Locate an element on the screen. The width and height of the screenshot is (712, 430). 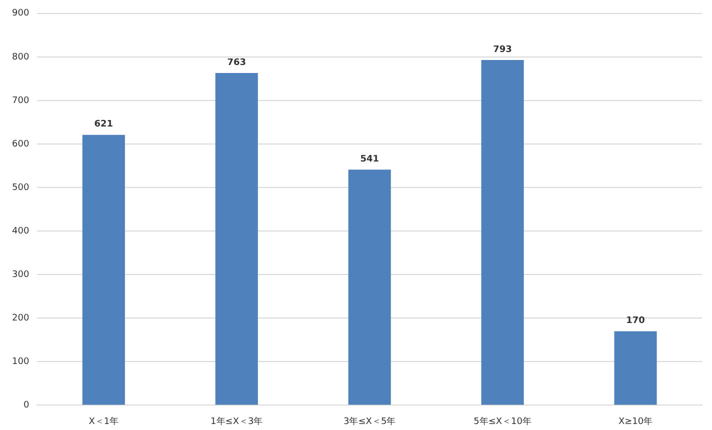
x-tick-label: X＜1年 is located at coordinates (103, 421).